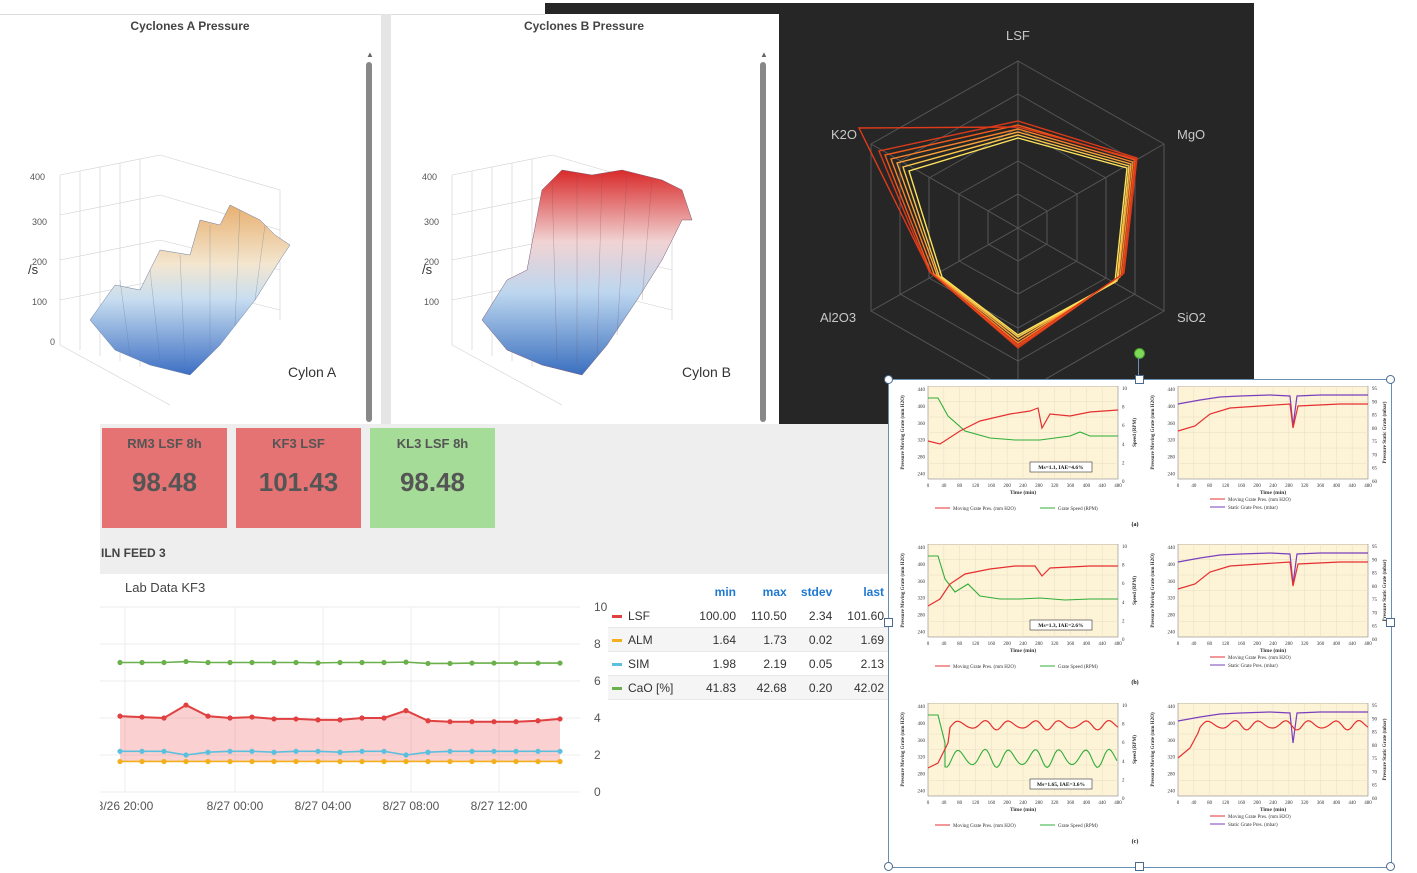 The image size is (1417, 873). I want to click on rotate-handle, so click(1139, 353).